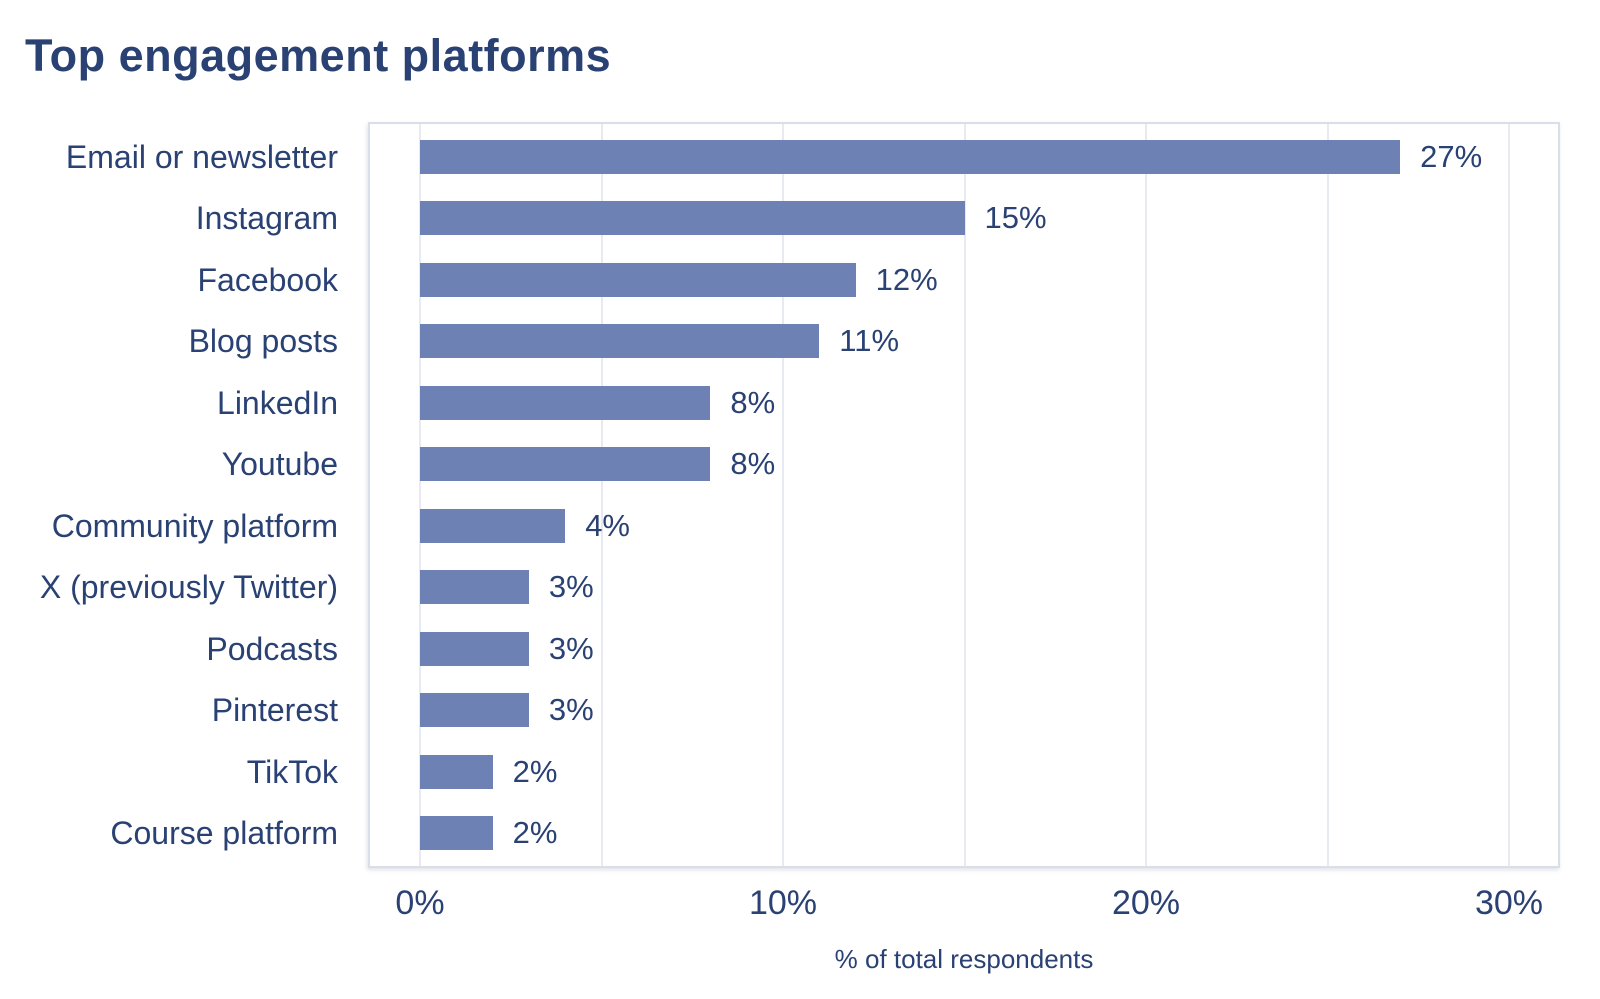 This screenshot has height=999, width=1600. I want to click on x-tick-label: 20%, so click(1146, 903).